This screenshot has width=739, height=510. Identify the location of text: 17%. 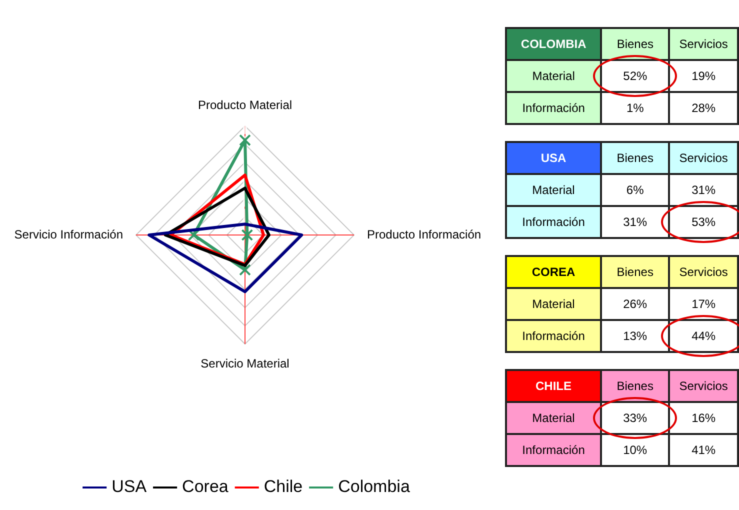
(704, 304).